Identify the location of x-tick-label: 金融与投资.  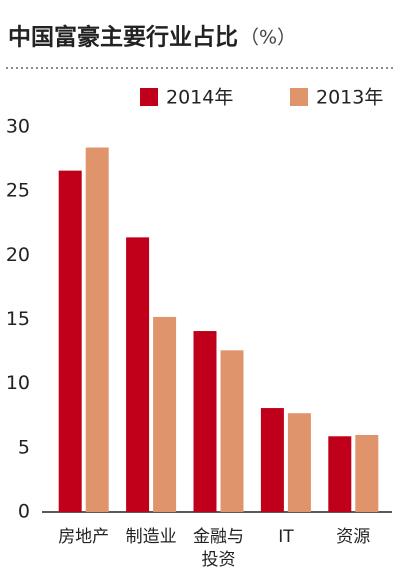
(218, 548).